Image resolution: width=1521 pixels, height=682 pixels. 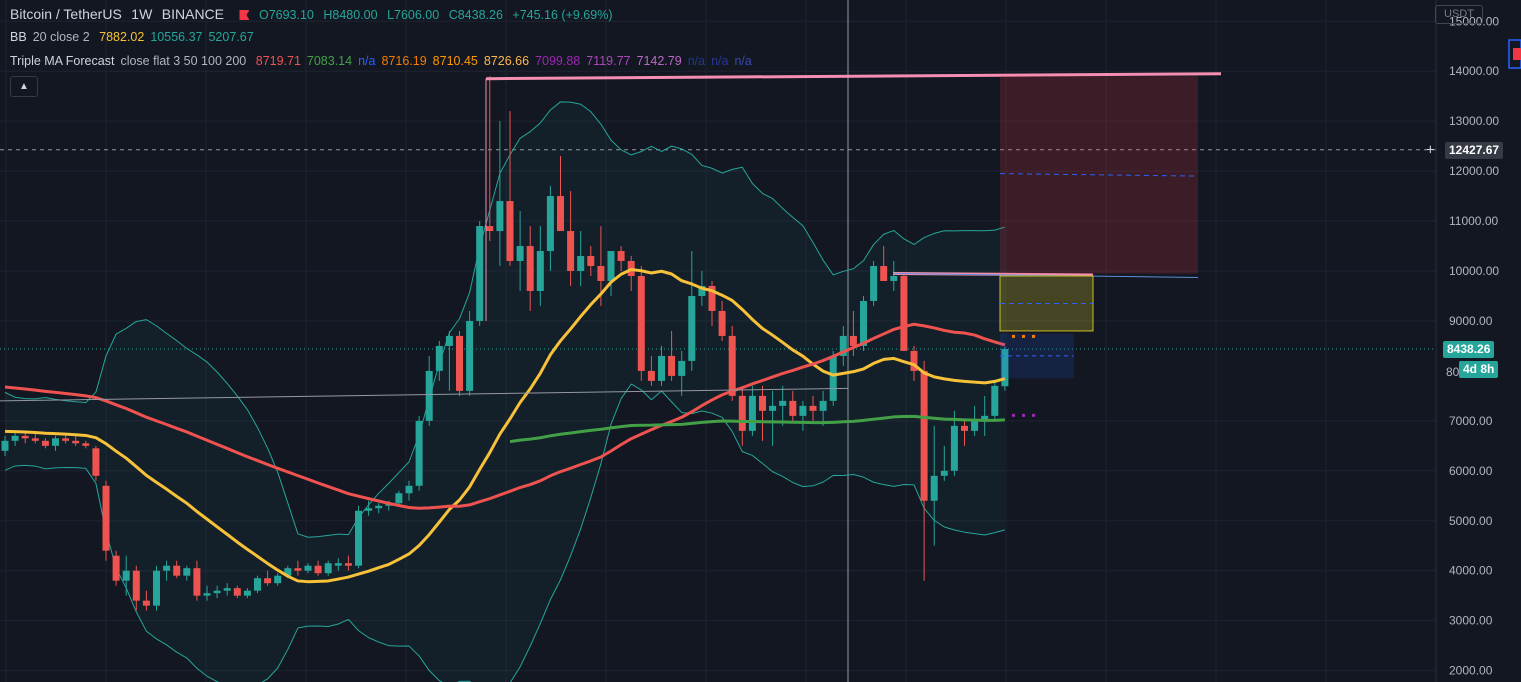 What do you see at coordinates (757, 429) in the screenshot?
I see `ma-100-line` at bounding box center [757, 429].